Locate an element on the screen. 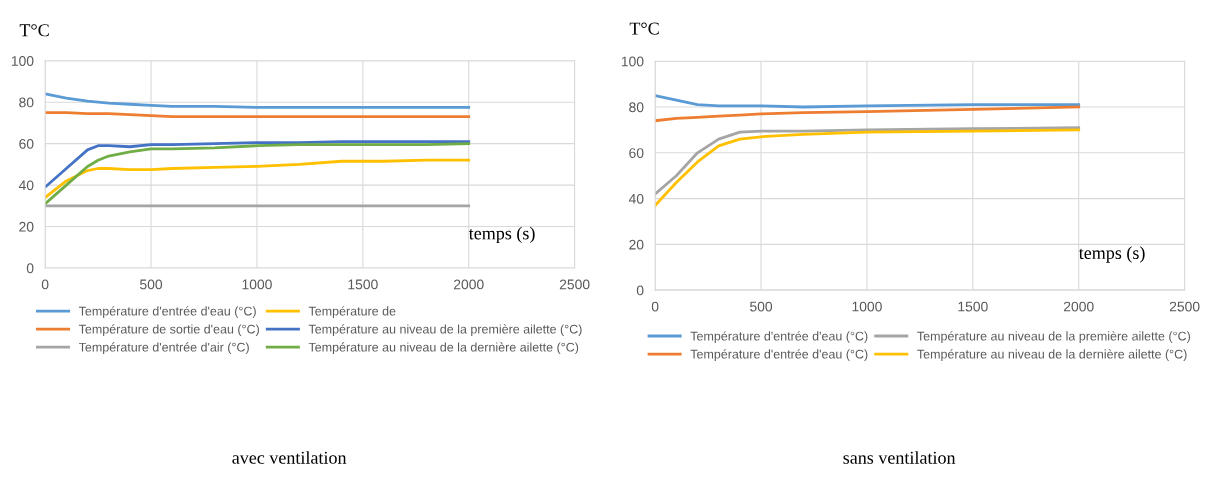  legend-label: Température d'entrée d'air (°C) is located at coordinates (163, 348).